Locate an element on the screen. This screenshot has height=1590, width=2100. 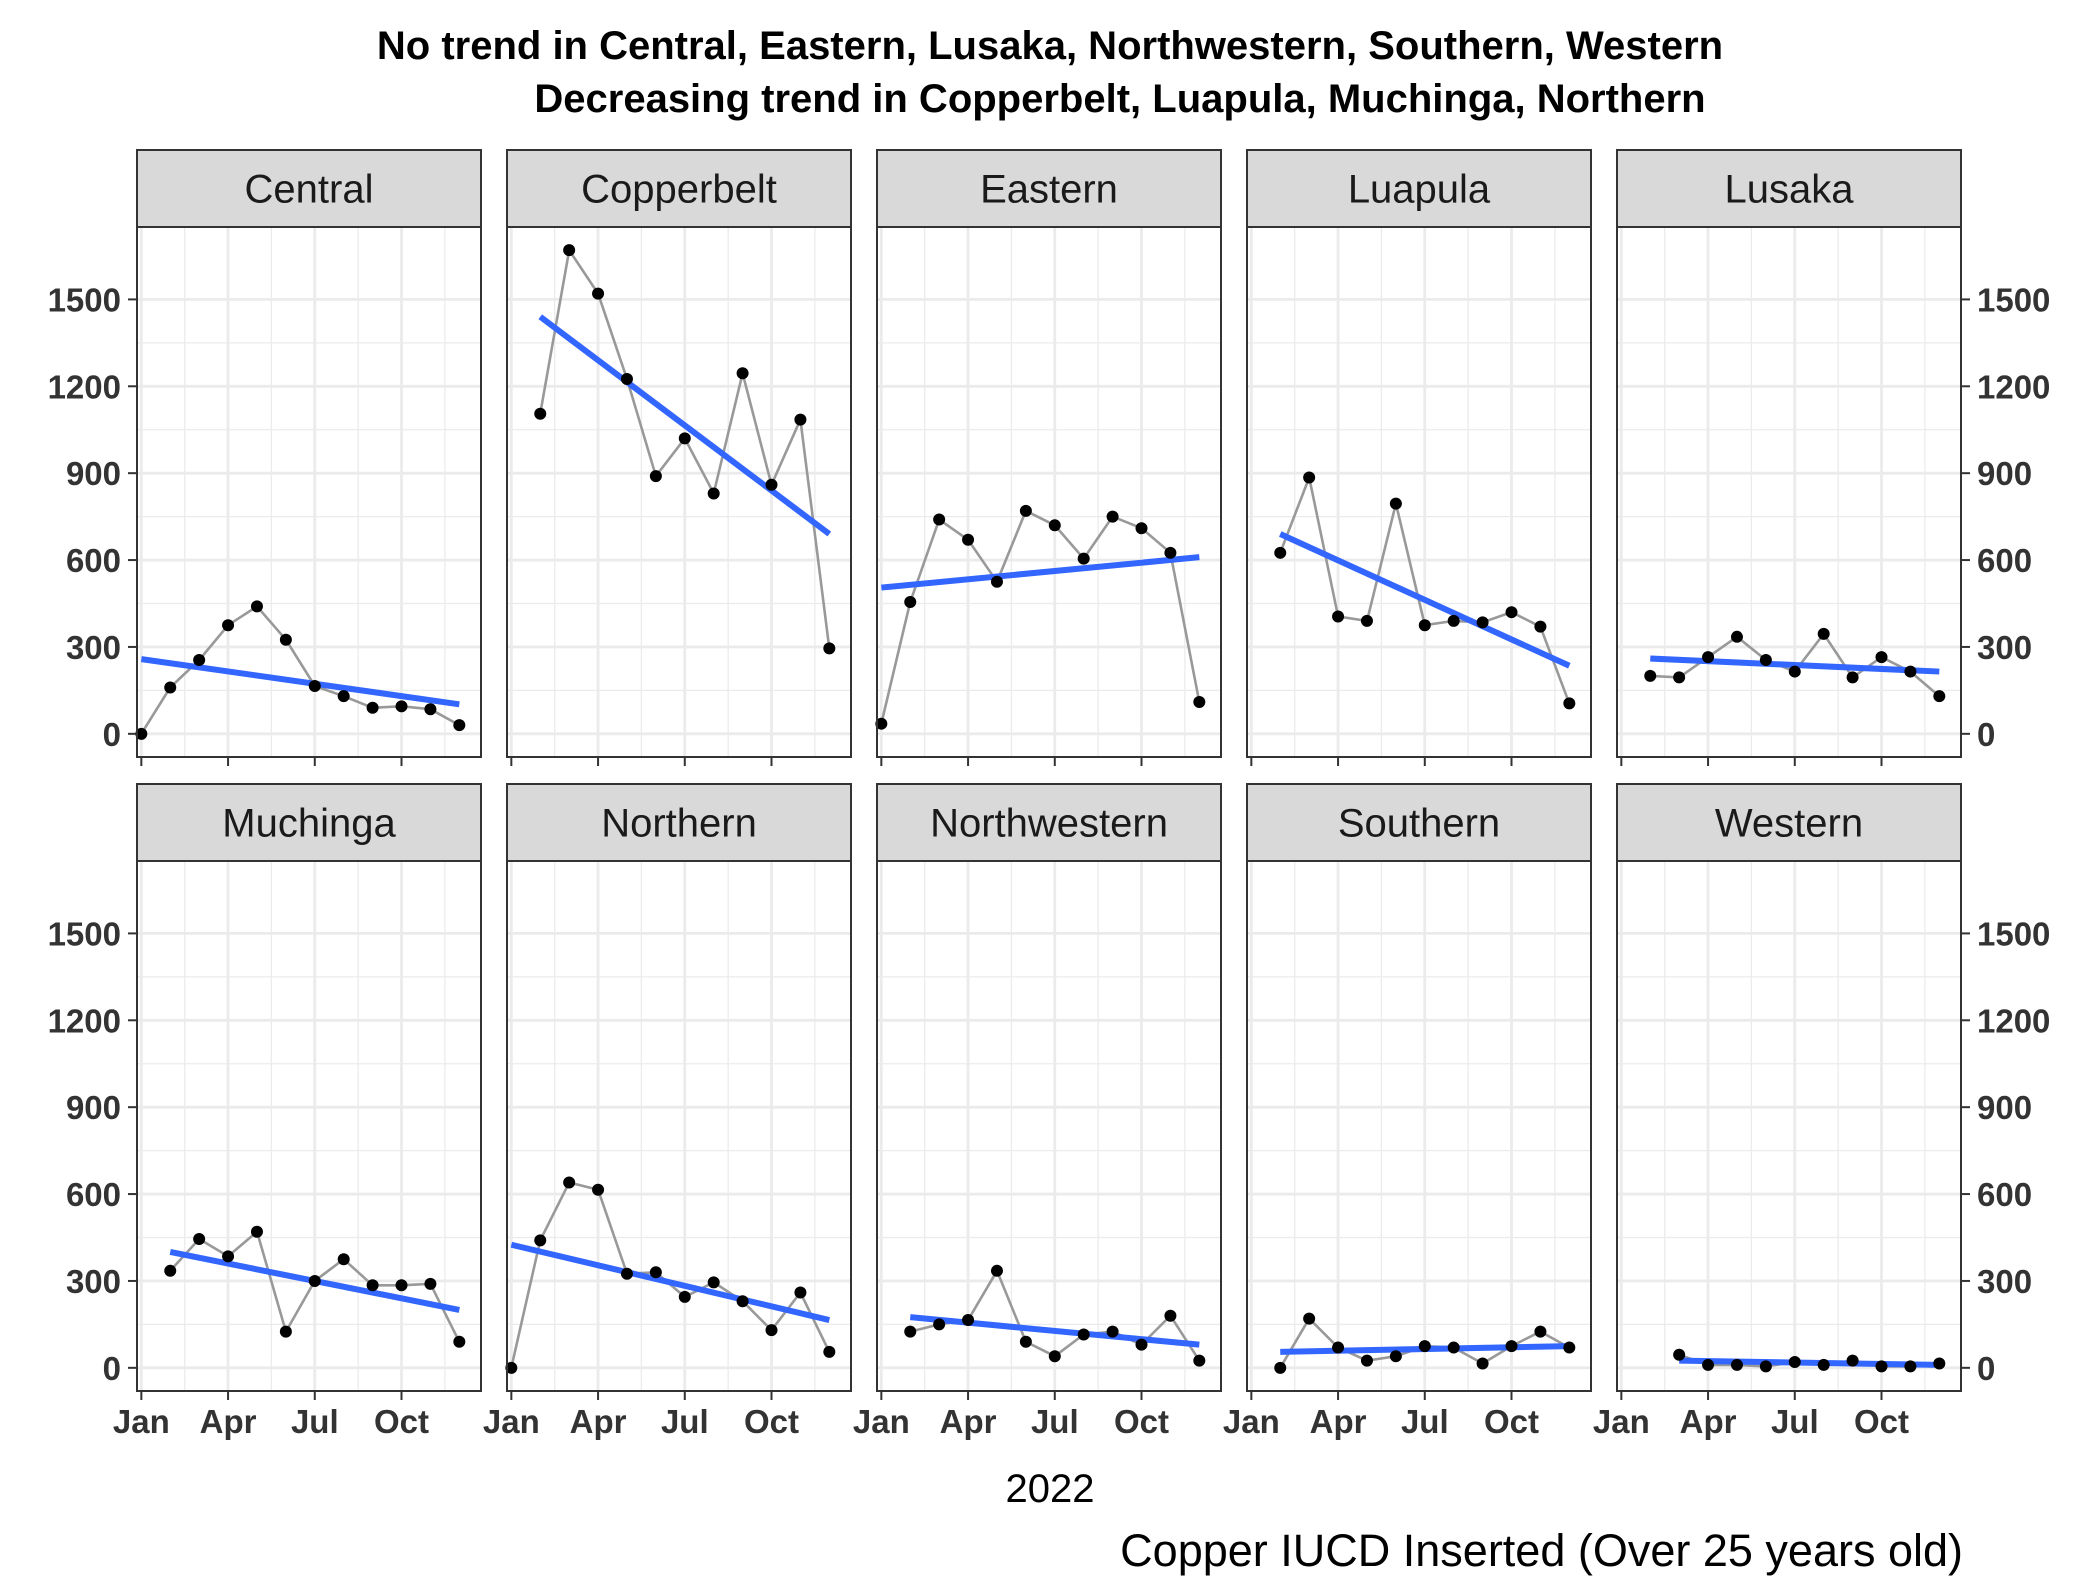
panel-luapula: Luapula is located at coordinates (1419, 453).